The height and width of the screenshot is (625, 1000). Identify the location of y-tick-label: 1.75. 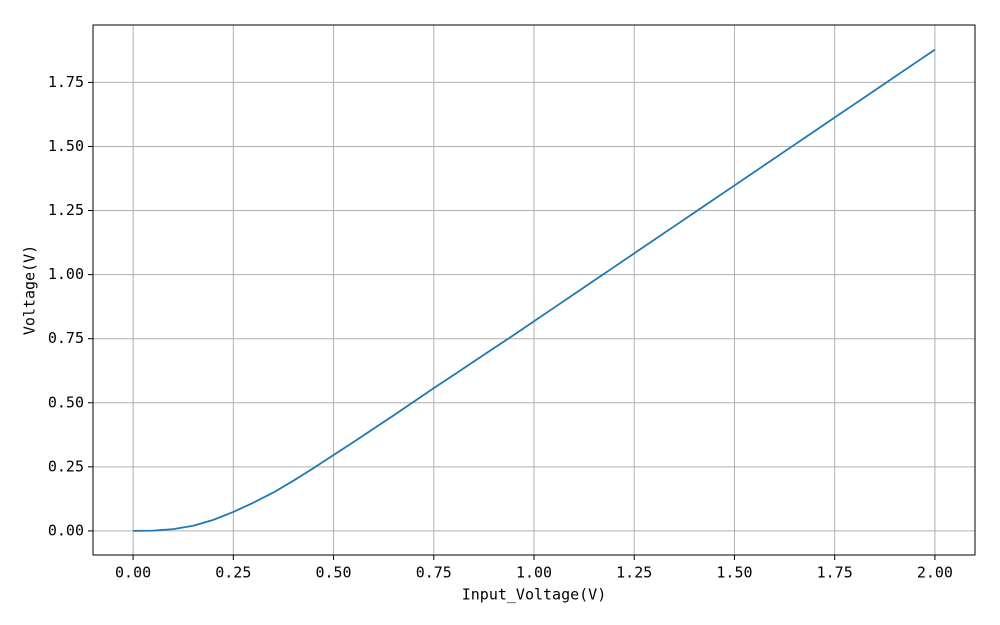
(66, 82).